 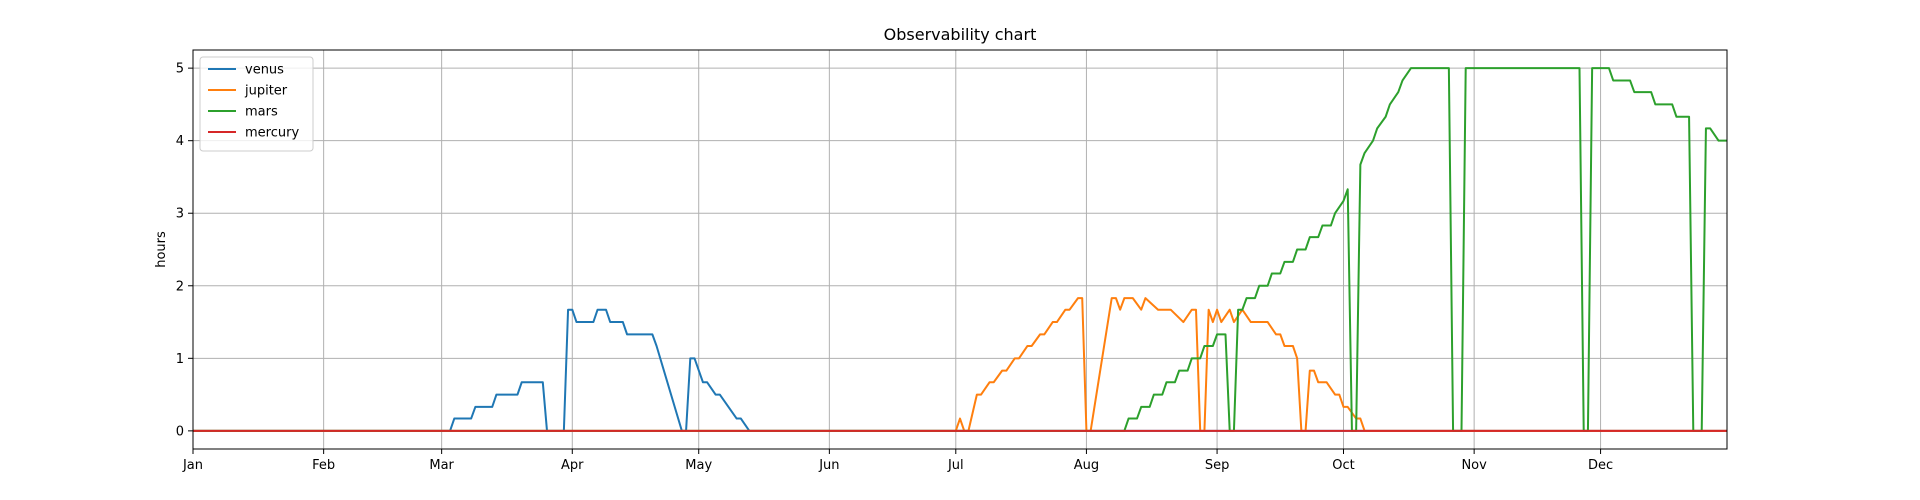 I want to click on y-tick-label: 5, so click(x=180, y=69).